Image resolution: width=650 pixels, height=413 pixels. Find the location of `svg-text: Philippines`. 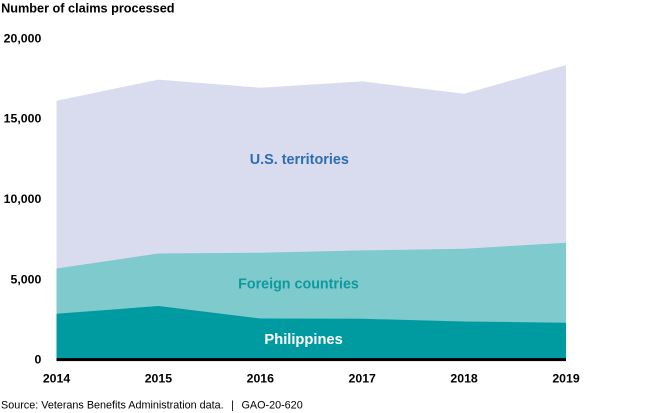

svg-text: Philippines is located at coordinates (303, 340).